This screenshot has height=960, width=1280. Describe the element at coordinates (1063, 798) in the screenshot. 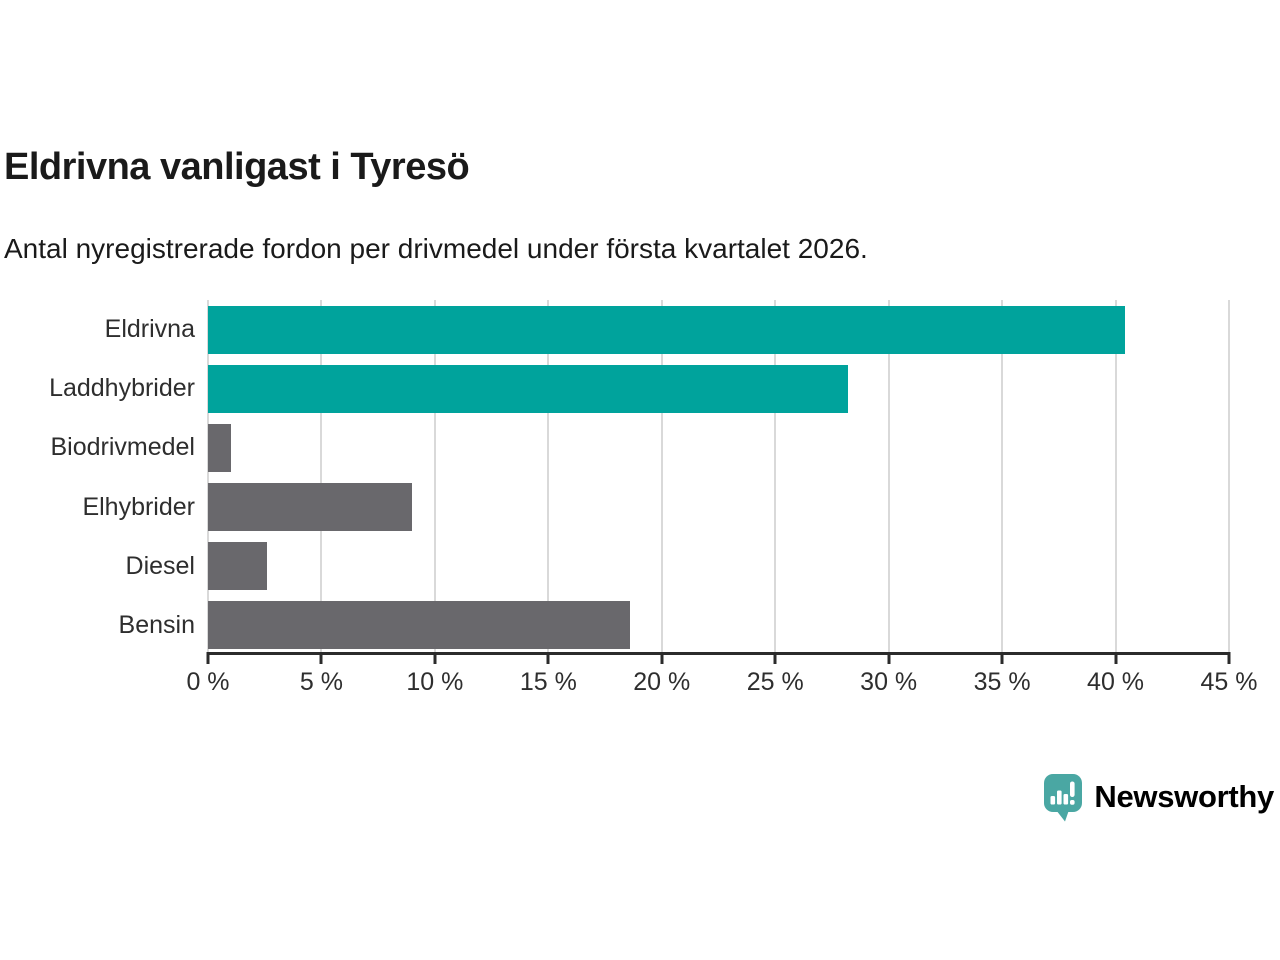

I see `newsworthy-speech-bubble-bar-chart-icon` at that location.